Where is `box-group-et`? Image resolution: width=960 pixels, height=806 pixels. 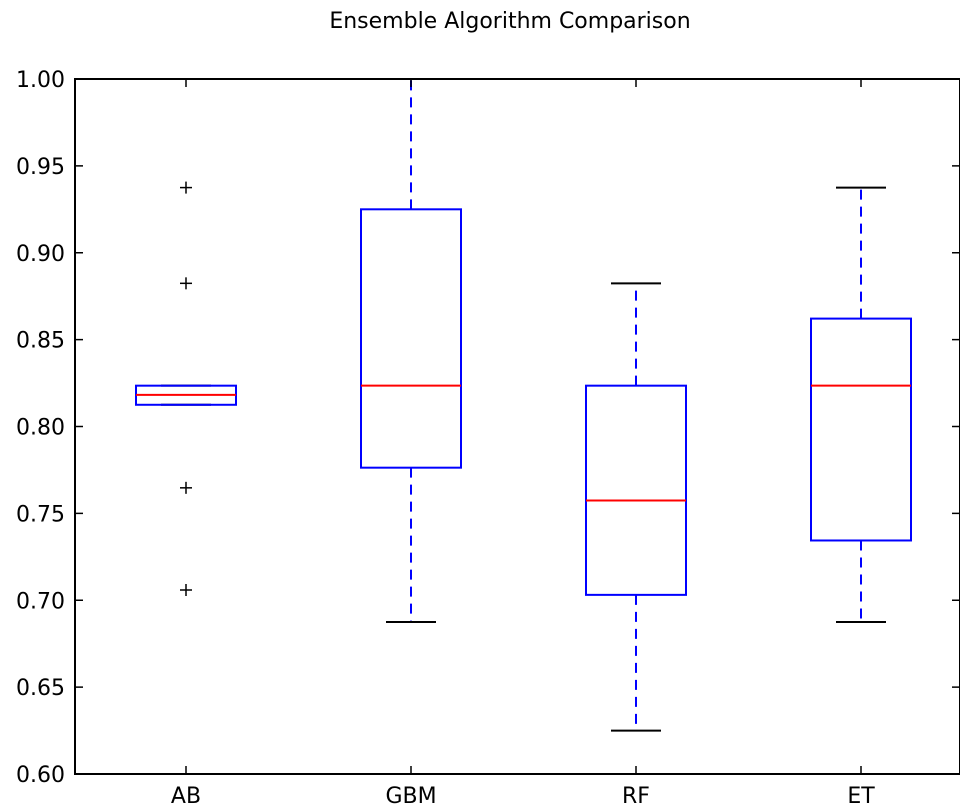
box-group-et is located at coordinates (861, 404).